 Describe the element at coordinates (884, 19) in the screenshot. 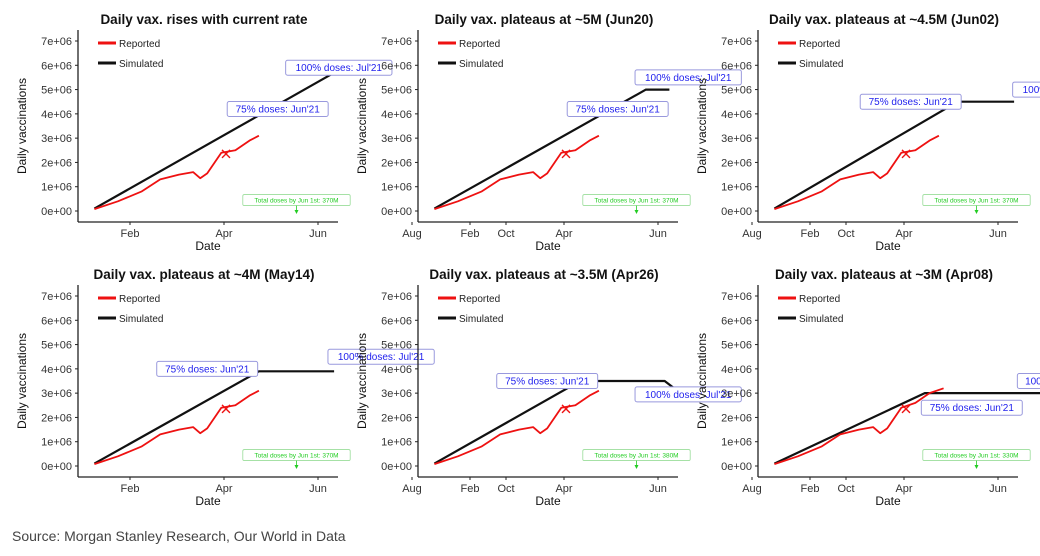

I see `chart-title: Daily vax. plateaus at ~4.5M (Jun02)` at that location.